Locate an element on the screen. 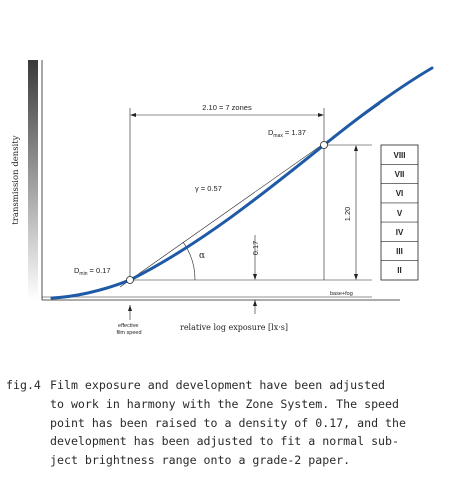  zone-scale: VIII VII VI V IV III II is located at coordinates (399, 212).